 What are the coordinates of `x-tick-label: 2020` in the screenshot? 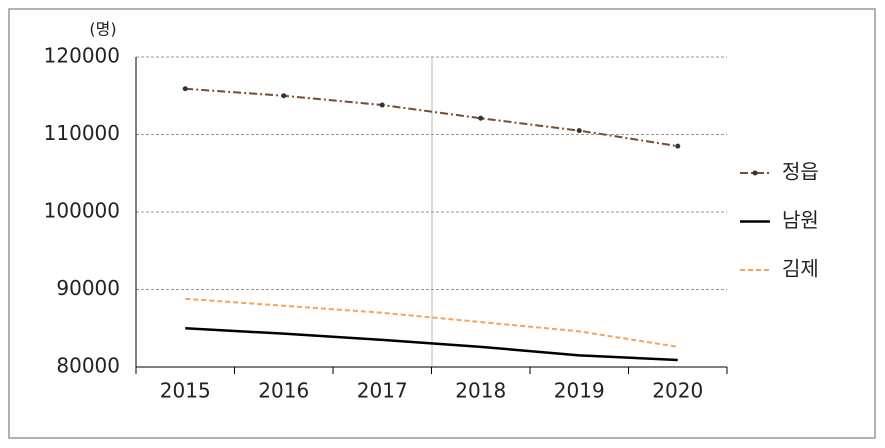 It's located at (677, 391).